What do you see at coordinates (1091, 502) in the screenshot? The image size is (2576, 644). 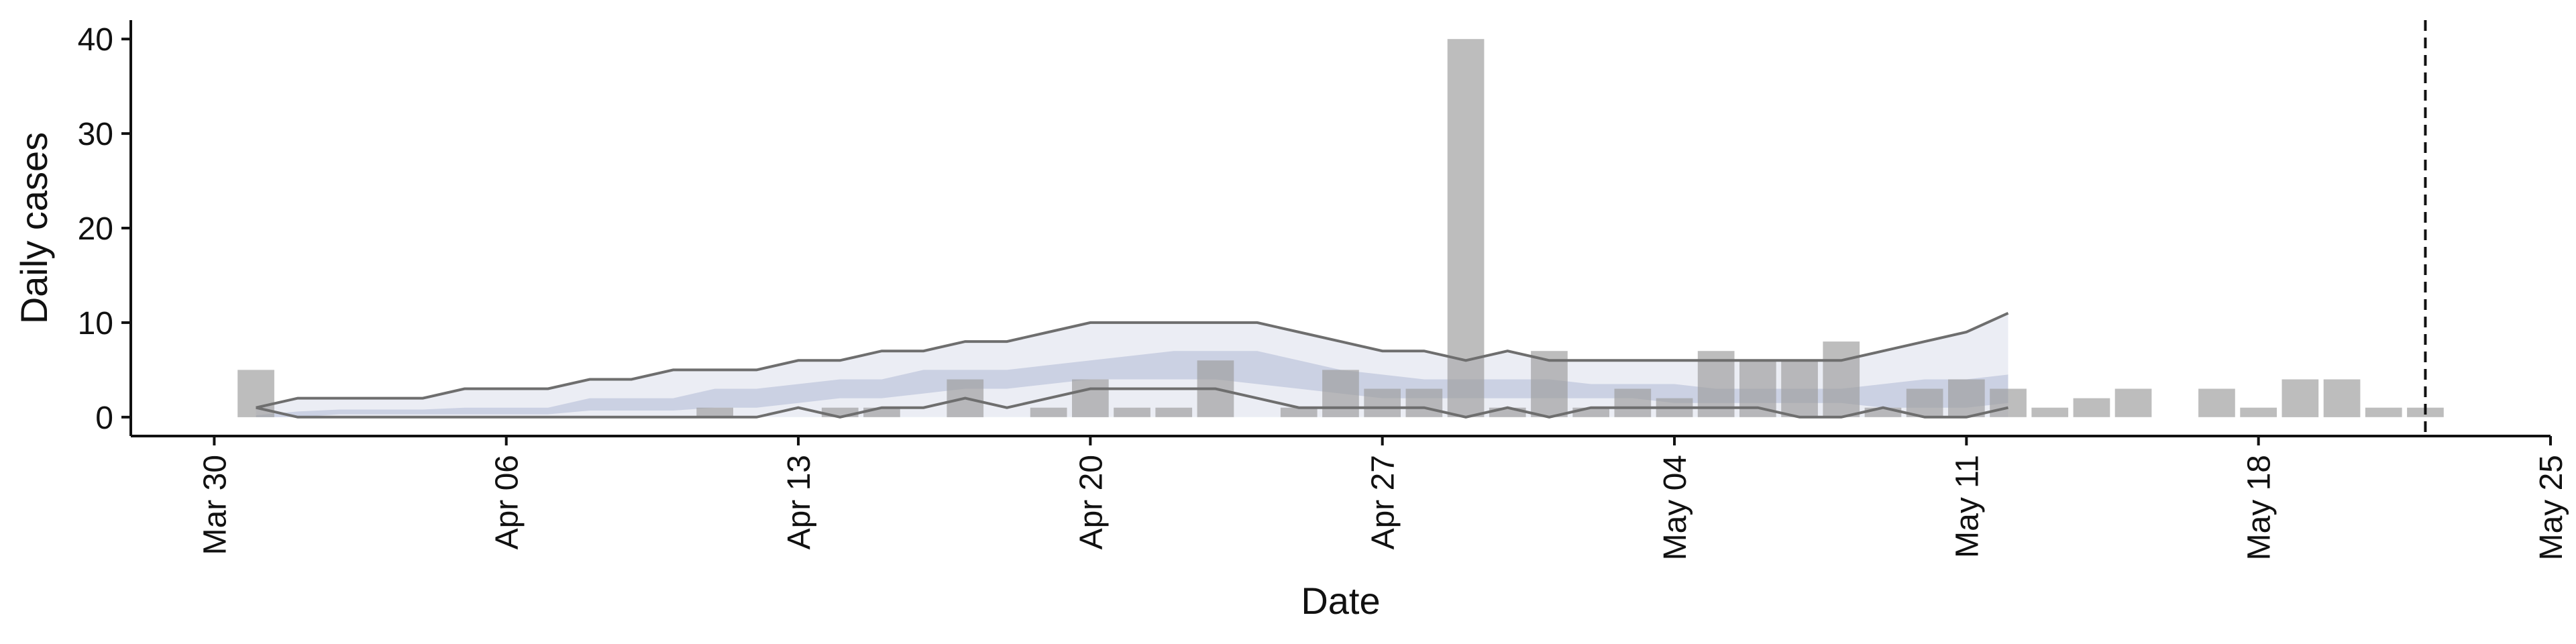 I see `x-tick-label: Apr 20` at bounding box center [1091, 502].